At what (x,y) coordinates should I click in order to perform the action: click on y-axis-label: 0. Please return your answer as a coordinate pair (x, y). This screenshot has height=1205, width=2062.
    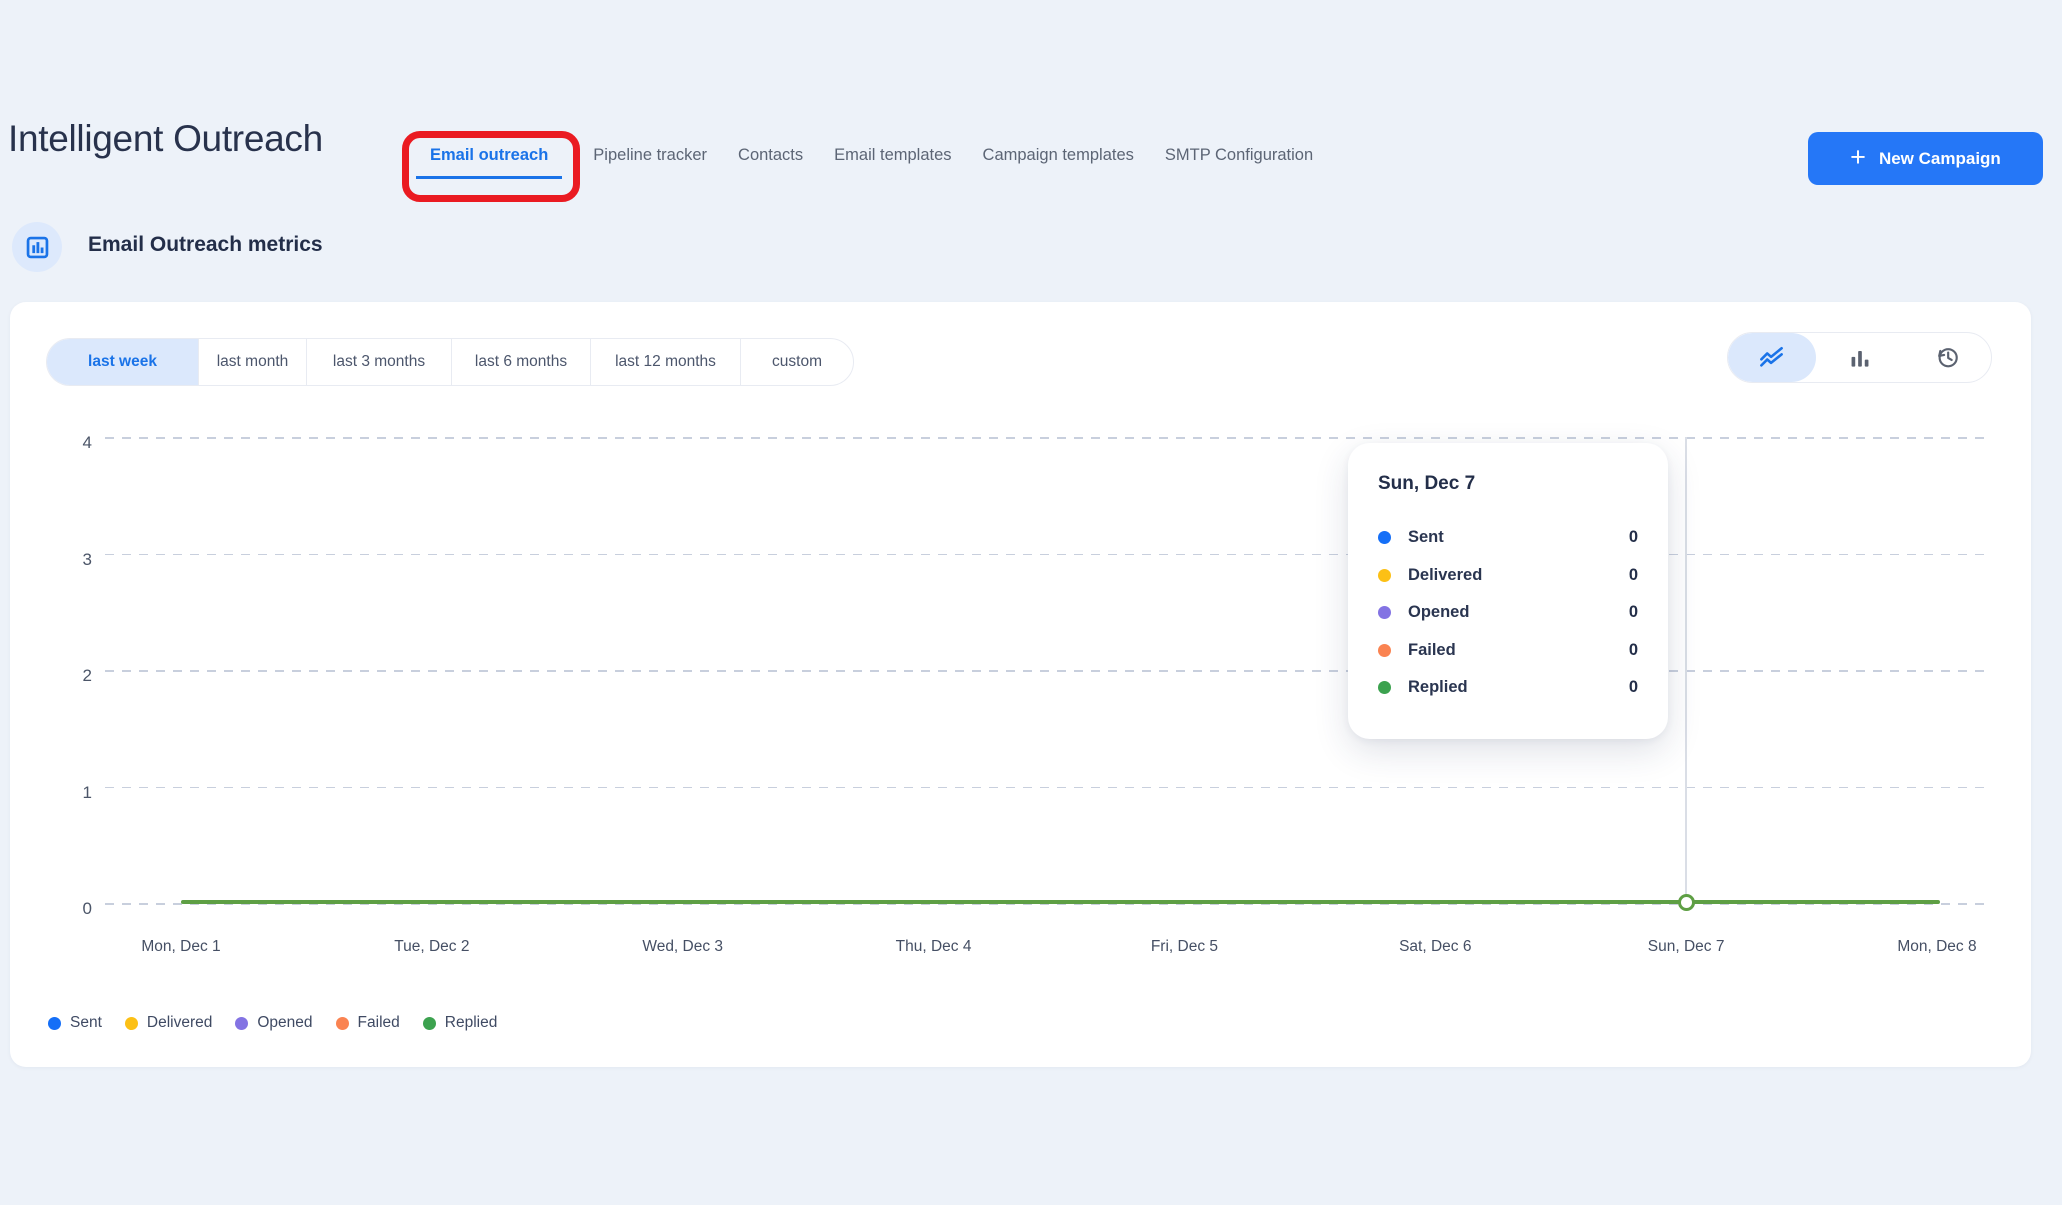
    Looking at the image, I should click on (87, 908).